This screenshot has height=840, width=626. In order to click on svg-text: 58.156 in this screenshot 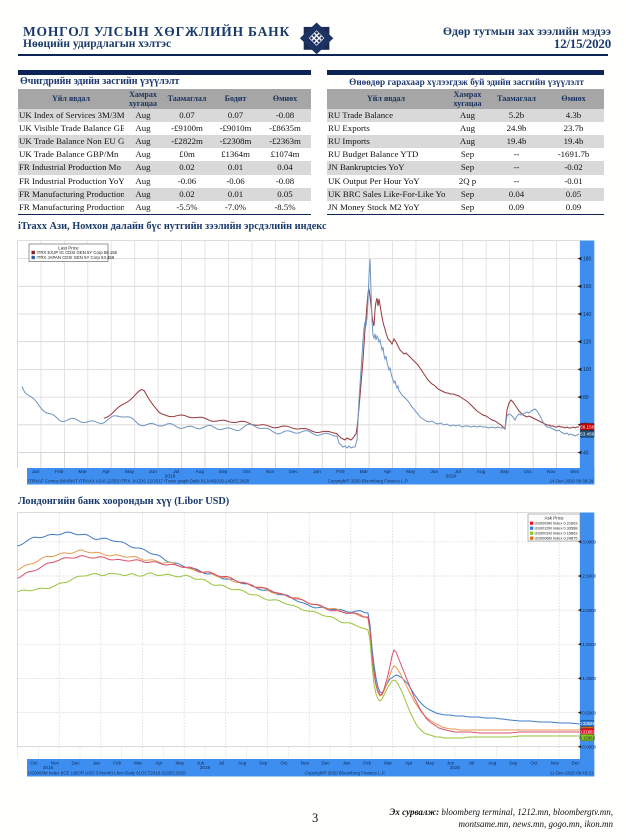, I will do `click(587, 427)`.